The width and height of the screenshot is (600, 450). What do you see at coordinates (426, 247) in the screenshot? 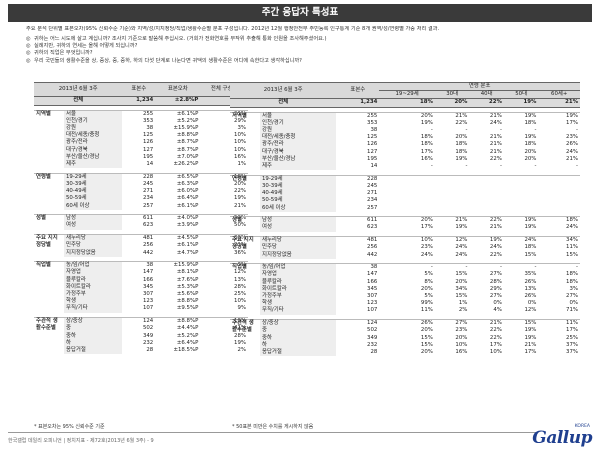
I see `row-value: 23%` at bounding box center [426, 247].